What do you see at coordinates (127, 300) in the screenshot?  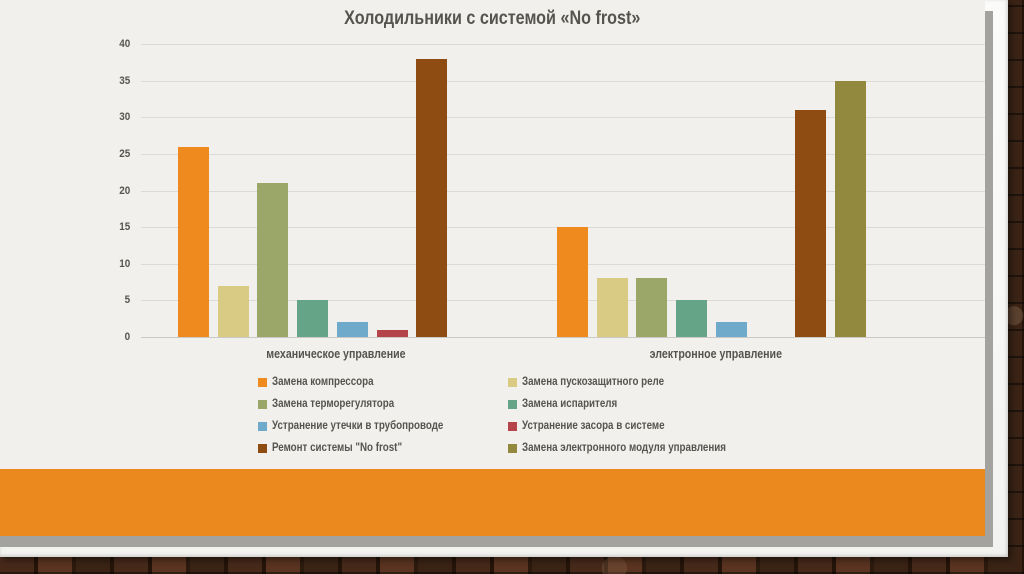 I see `y-tick-label: 5` at bounding box center [127, 300].